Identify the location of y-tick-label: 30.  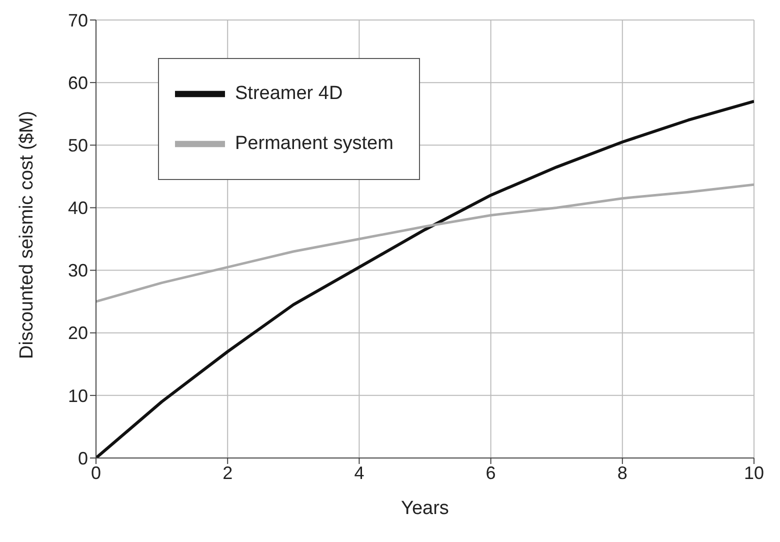
(78, 270).